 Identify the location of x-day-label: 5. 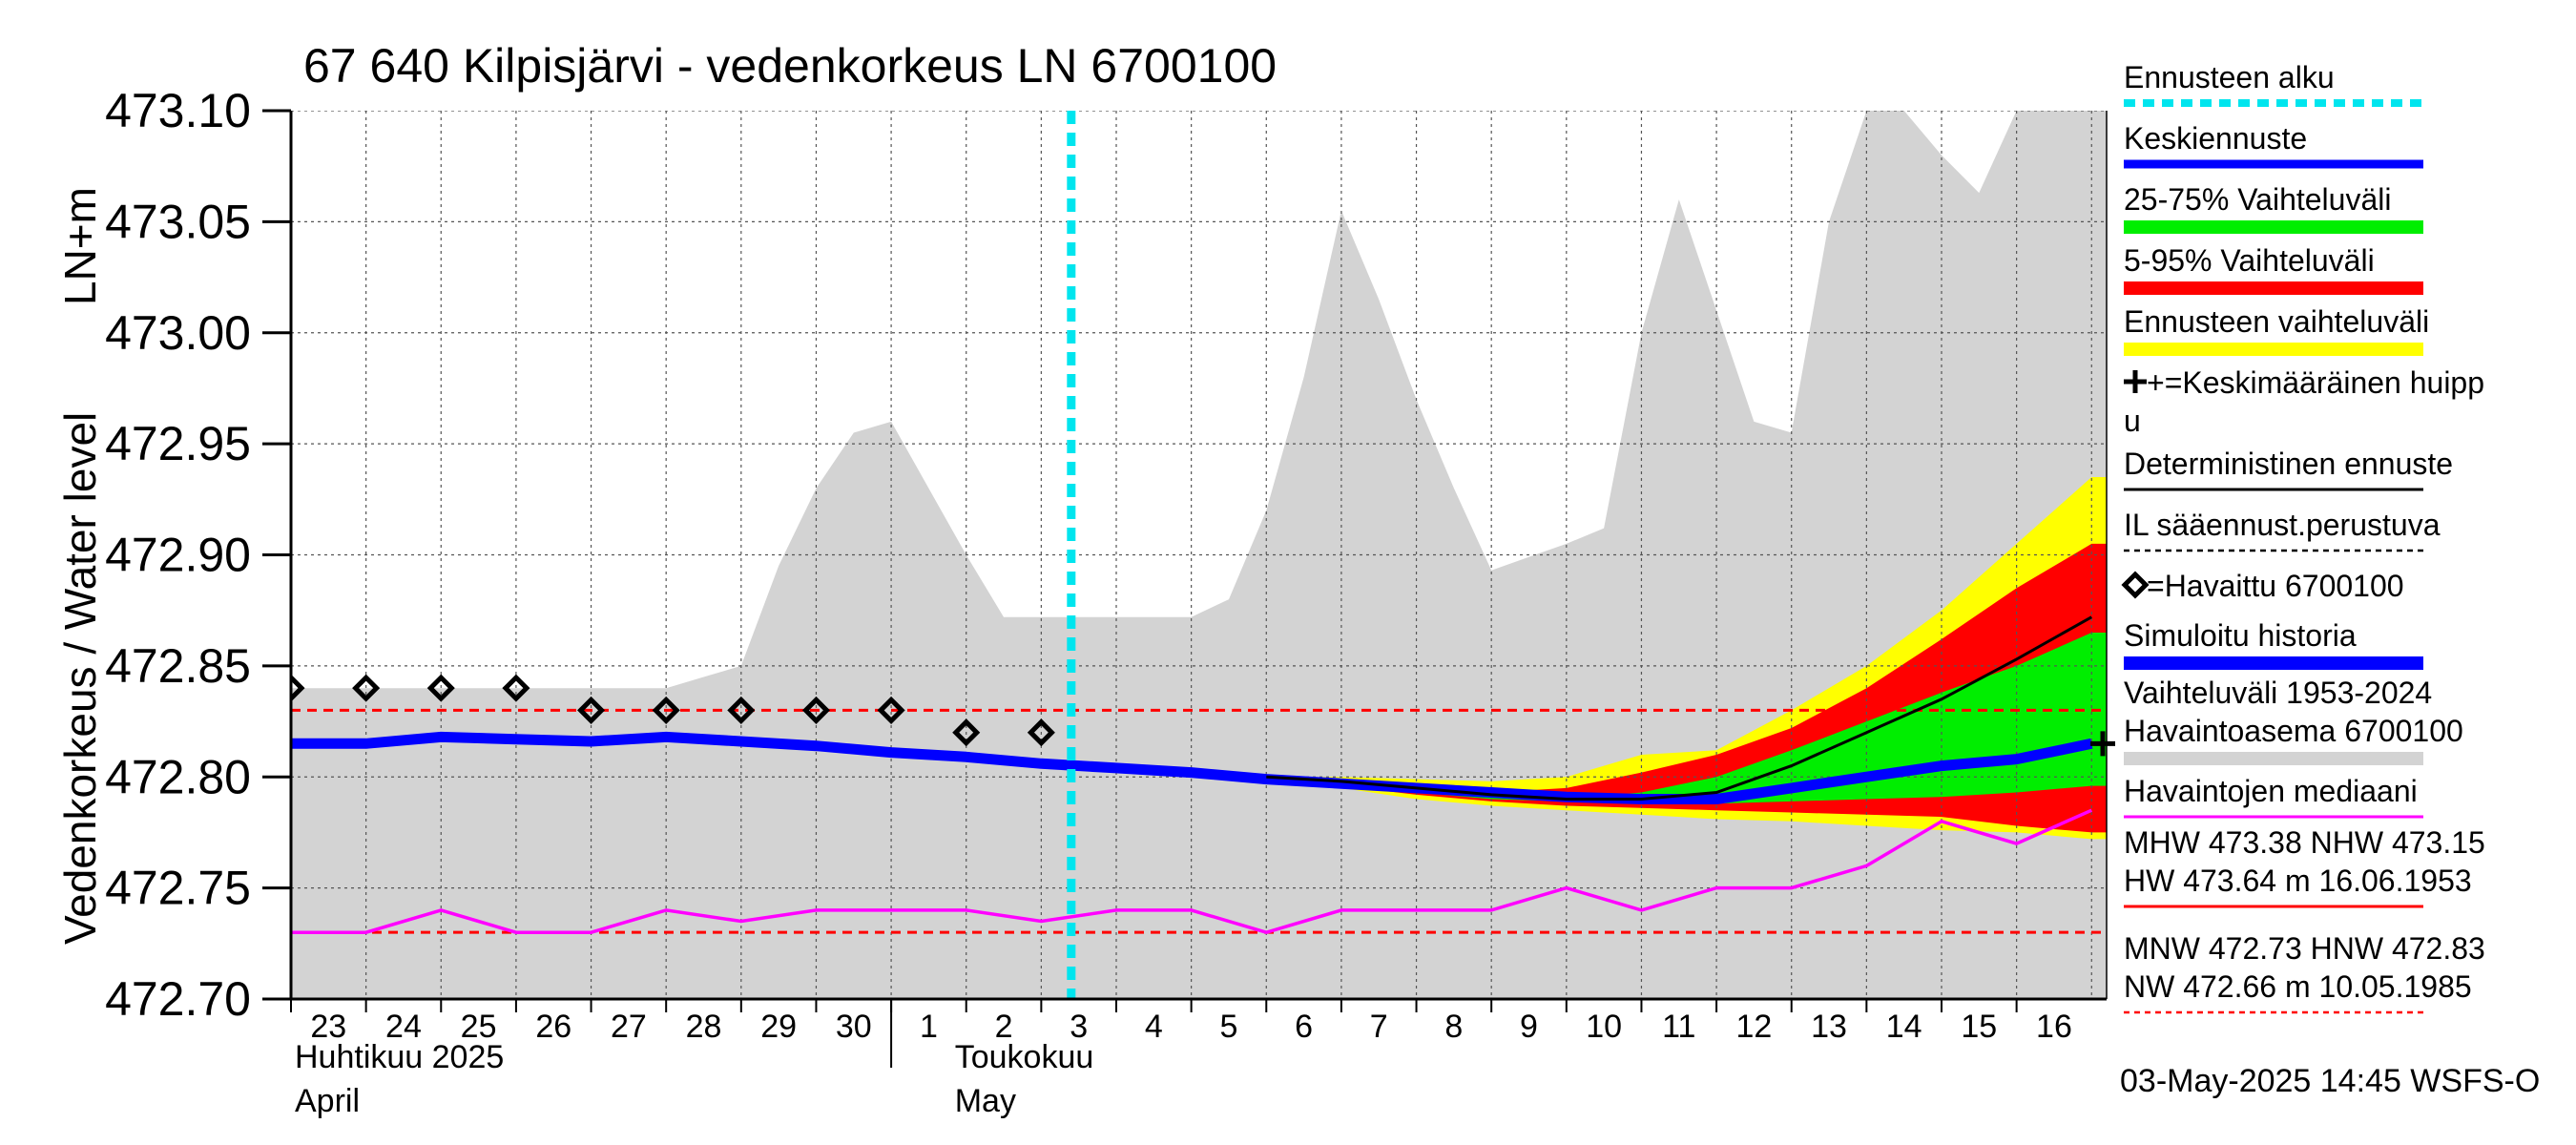
(1228, 1027).